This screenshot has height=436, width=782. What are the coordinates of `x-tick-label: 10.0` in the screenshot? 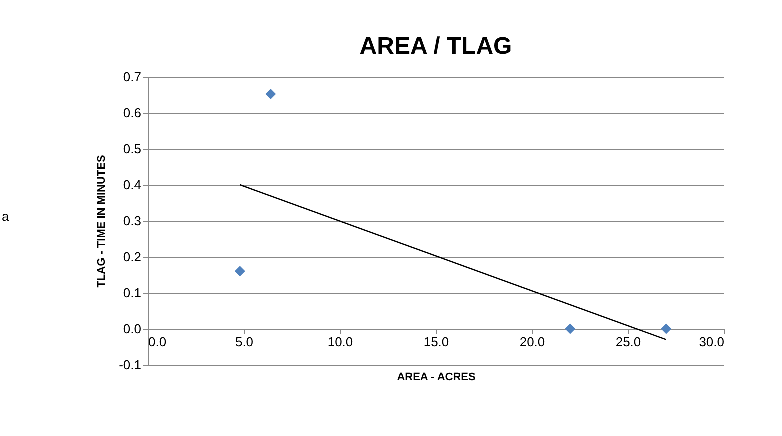 It's located at (341, 342).